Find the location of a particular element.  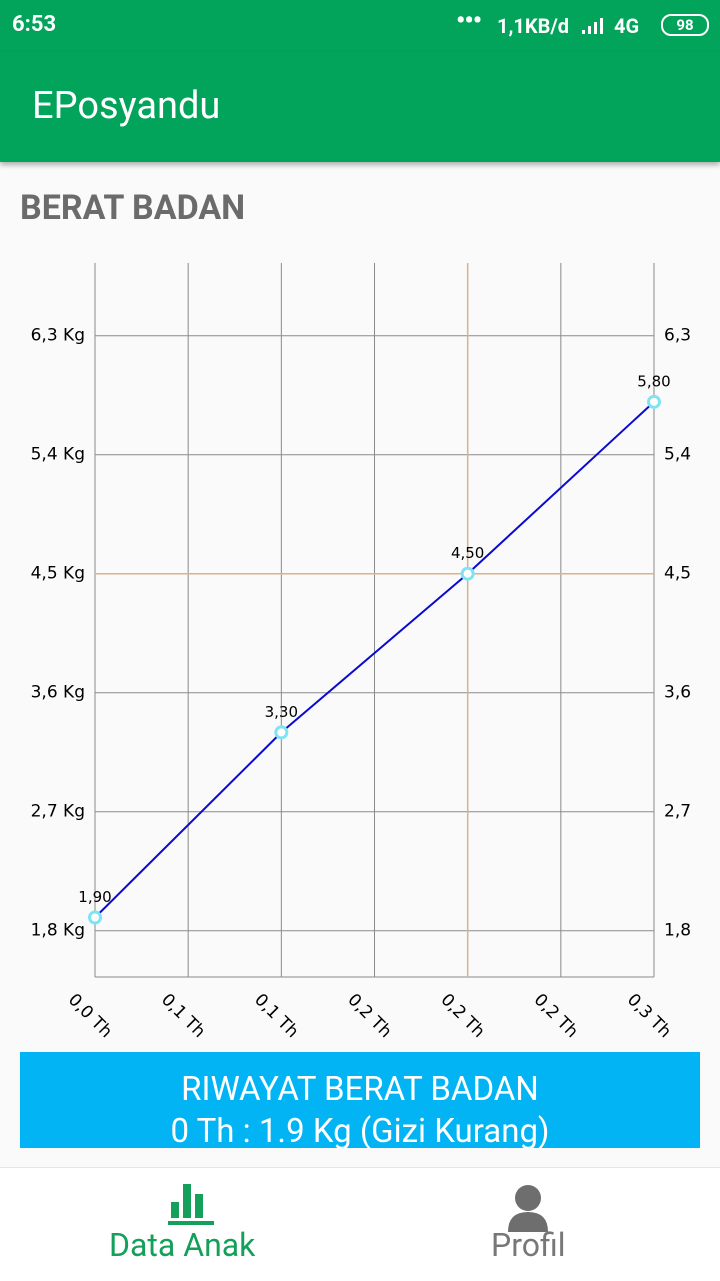

value-label: 1,90 is located at coordinates (94, 897).